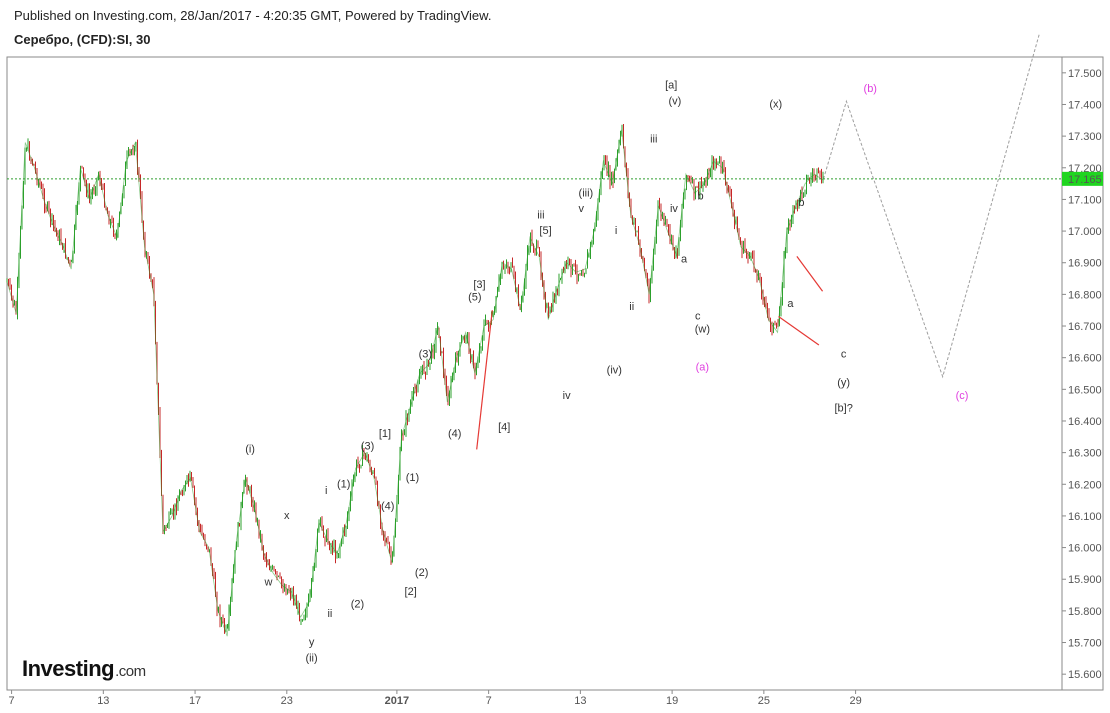 The height and width of the screenshot is (713, 1110). What do you see at coordinates (870, 89) in the screenshot?
I see `wave-label: (b)` at bounding box center [870, 89].